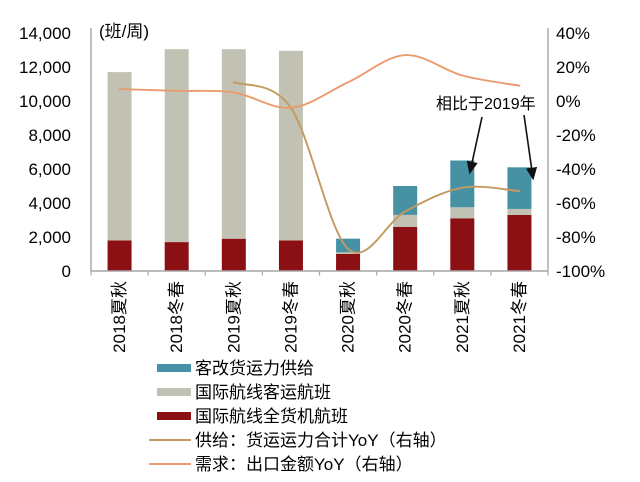 The image size is (640, 482). What do you see at coordinates (576, 135) in the screenshot?
I see `right-axis-tick-label: -20%` at bounding box center [576, 135].